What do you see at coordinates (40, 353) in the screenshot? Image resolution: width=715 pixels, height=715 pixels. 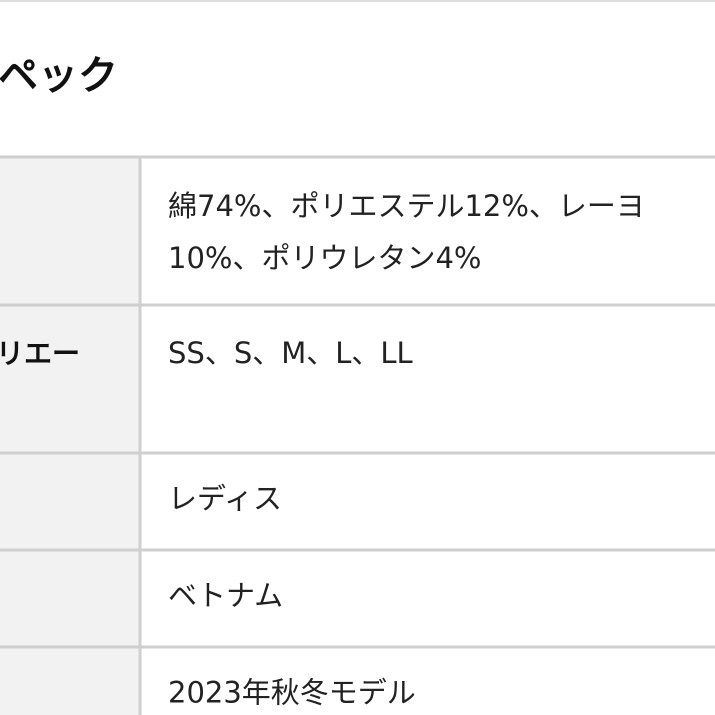 I see `cell-label: リエー` at bounding box center [40, 353].